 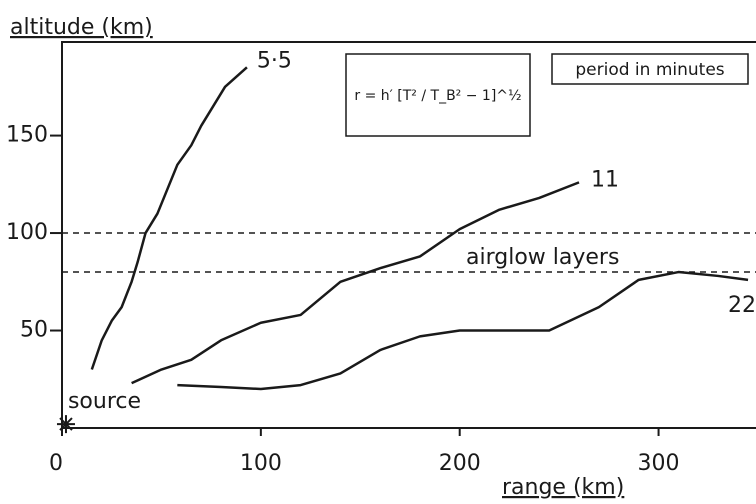 What do you see at coordinates (605, 179) in the screenshot?
I see `series-label: 11` at bounding box center [605, 179].